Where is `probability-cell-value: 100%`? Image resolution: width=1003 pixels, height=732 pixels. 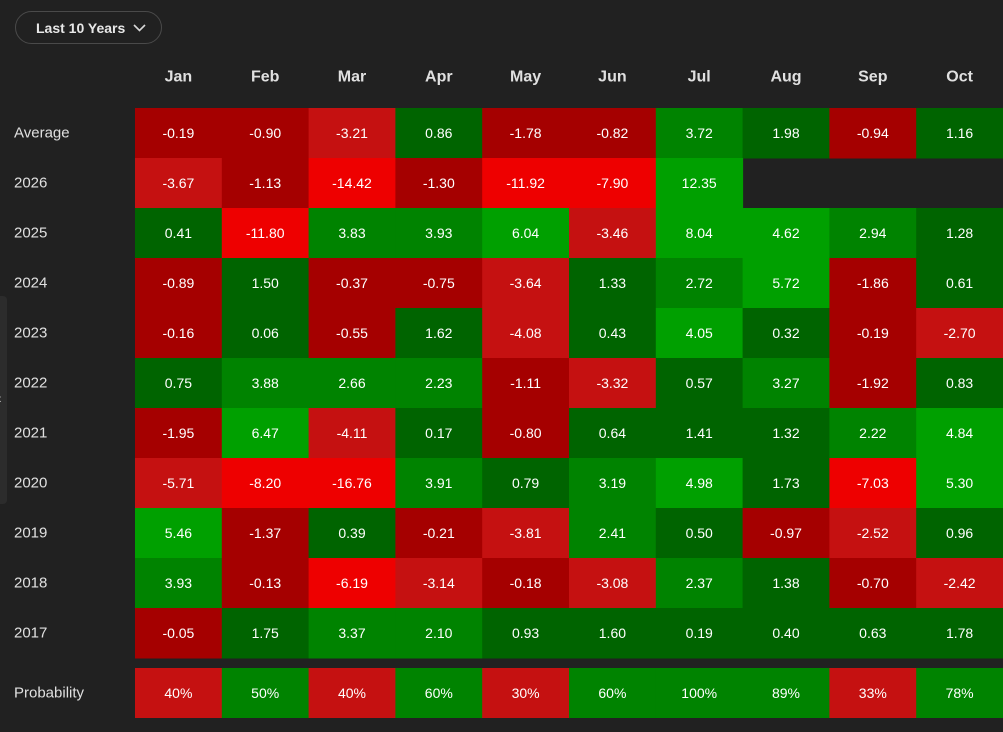 probability-cell-value: 100% is located at coordinates (699, 693).